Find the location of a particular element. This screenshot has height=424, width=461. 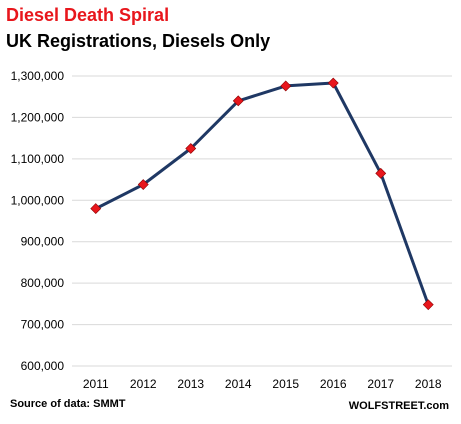

chart-subtitle: UK Registrations, Diesels Only is located at coordinates (138, 41).